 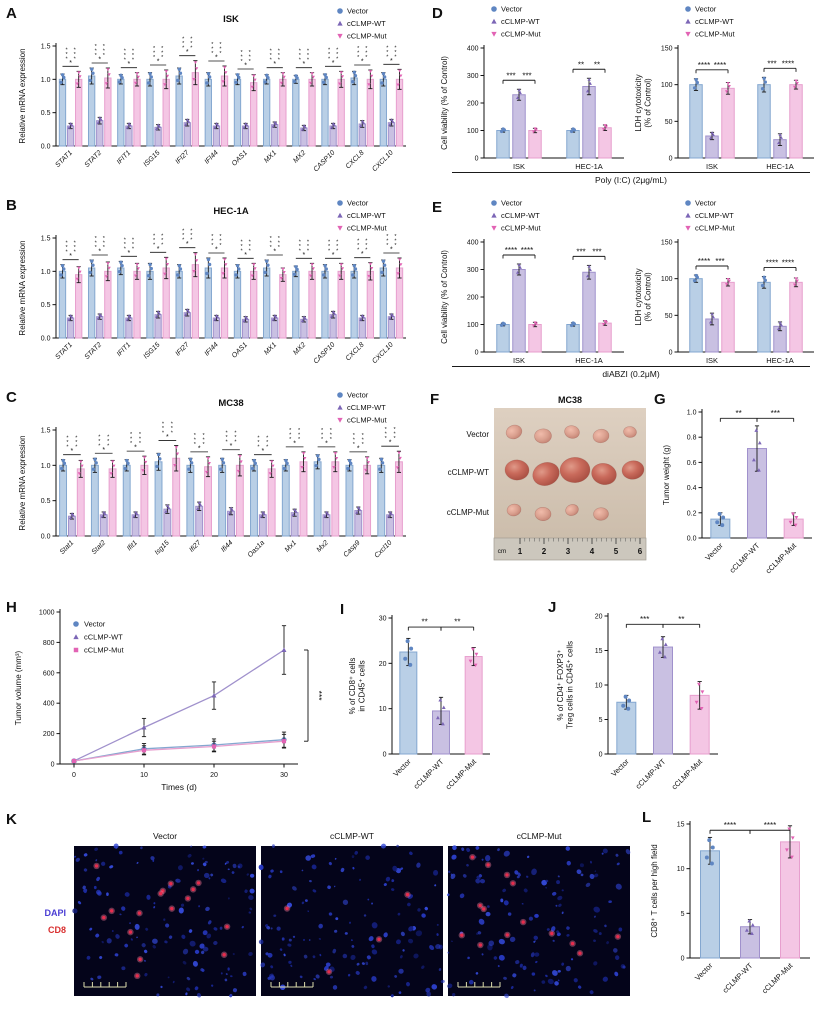 What do you see at coordinates (383, 619) in the screenshot?
I see `svg-text: 30` at bounding box center [383, 619].